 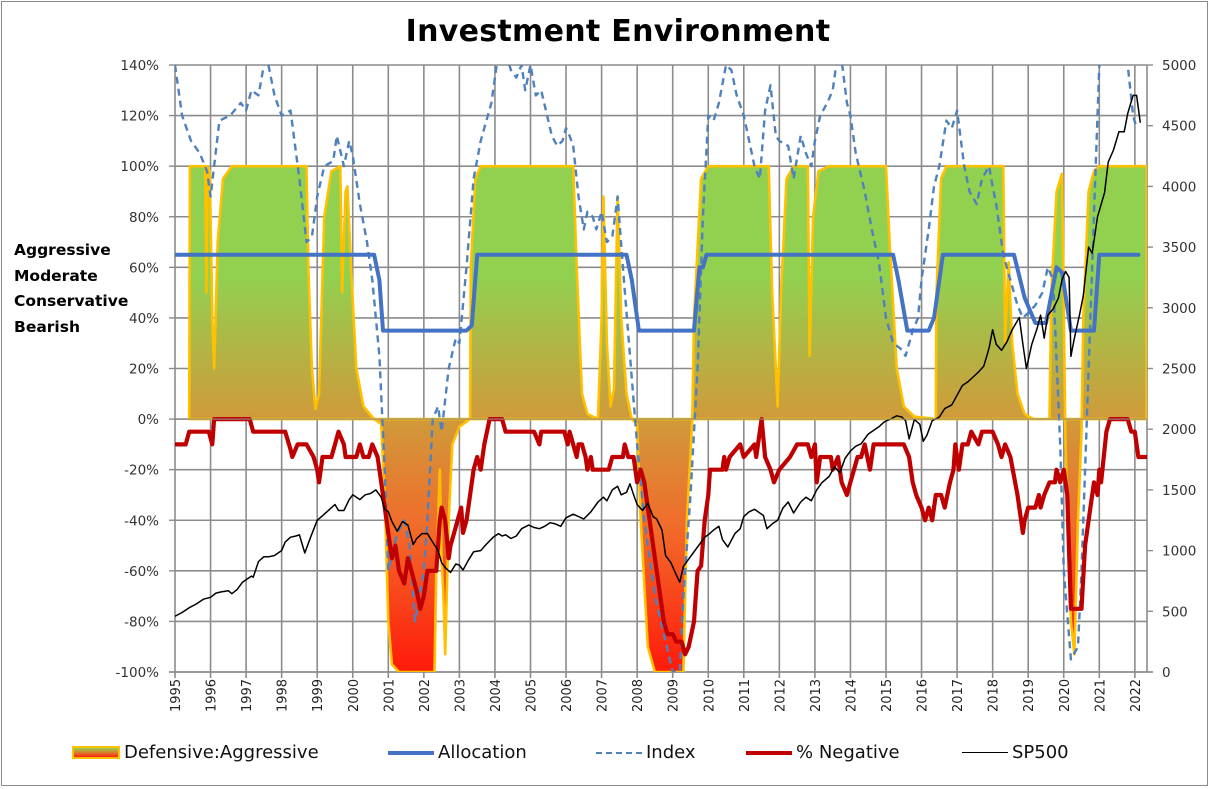 What do you see at coordinates (96, 752) in the screenshot?
I see `legend-area-swatch-icon` at bounding box center [96, 752].